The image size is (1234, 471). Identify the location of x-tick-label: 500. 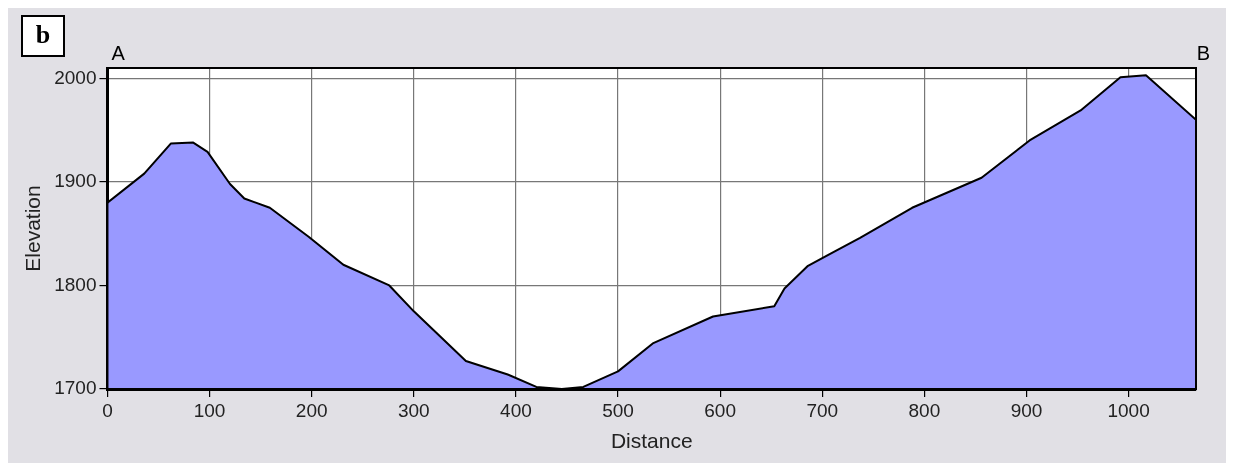
(618, 410).